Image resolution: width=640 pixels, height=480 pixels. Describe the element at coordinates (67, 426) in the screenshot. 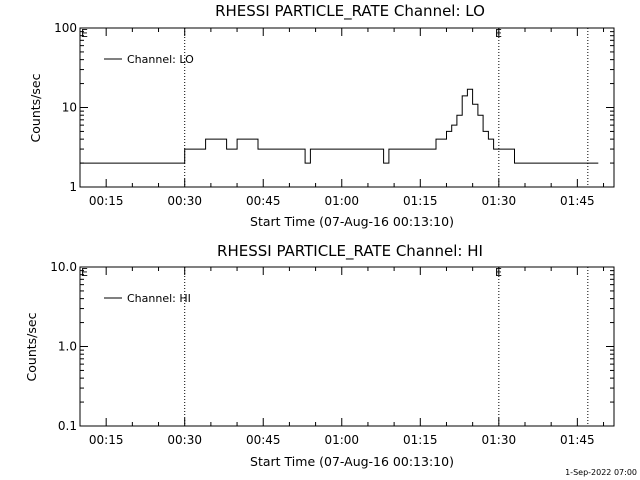

I see `y-tick-label: 0.1` at that location.